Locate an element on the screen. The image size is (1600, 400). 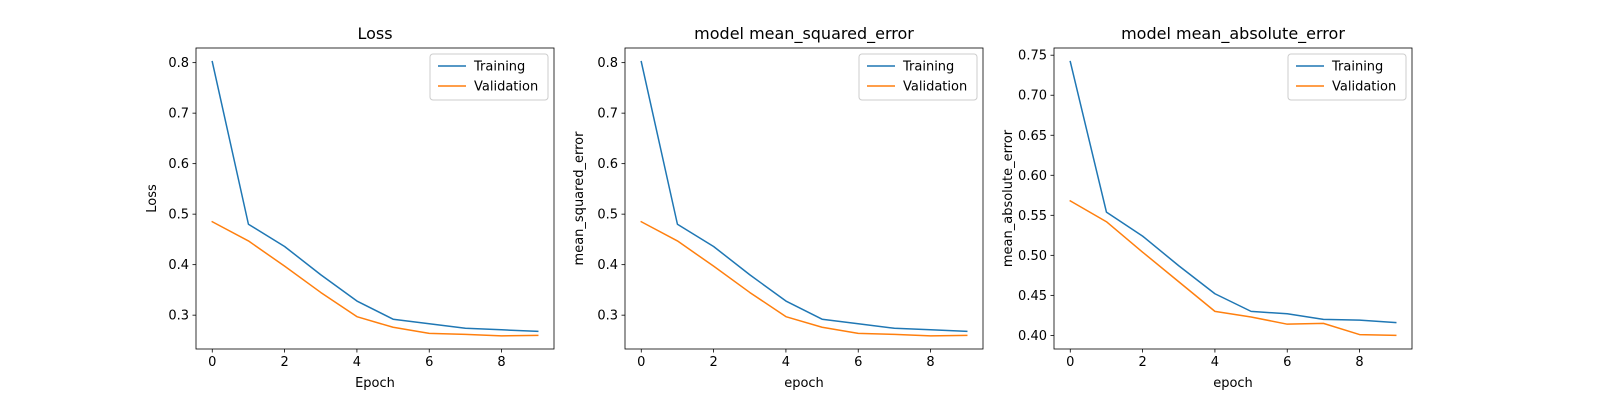
y-tick-label: 0.55 is located at coordinates (1032, 216).